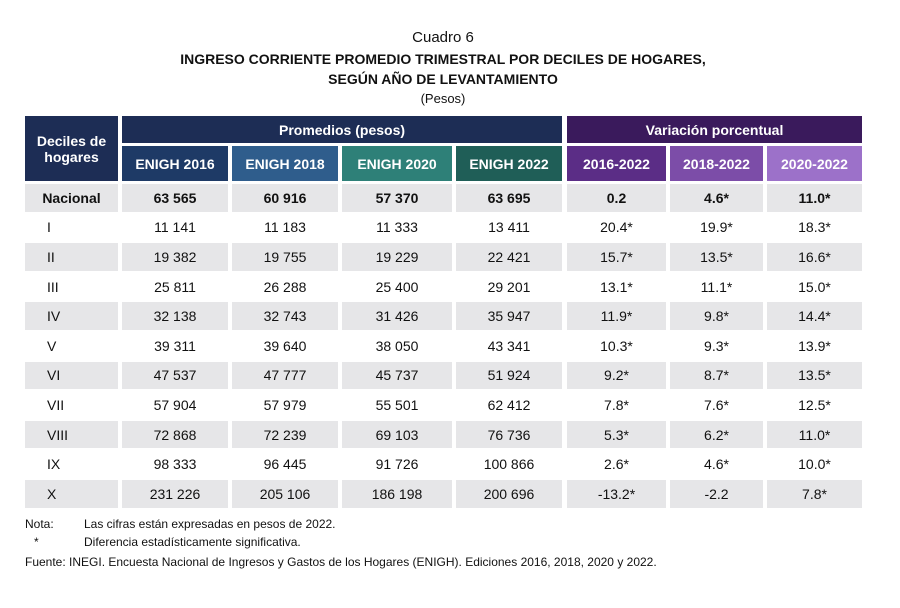 Image resolution: width=900 pixels, height=608 pixels. What do you see at coordinates (71, 494) in the screenshot?
I see `row-label: X` at bounding box center [71, 494].